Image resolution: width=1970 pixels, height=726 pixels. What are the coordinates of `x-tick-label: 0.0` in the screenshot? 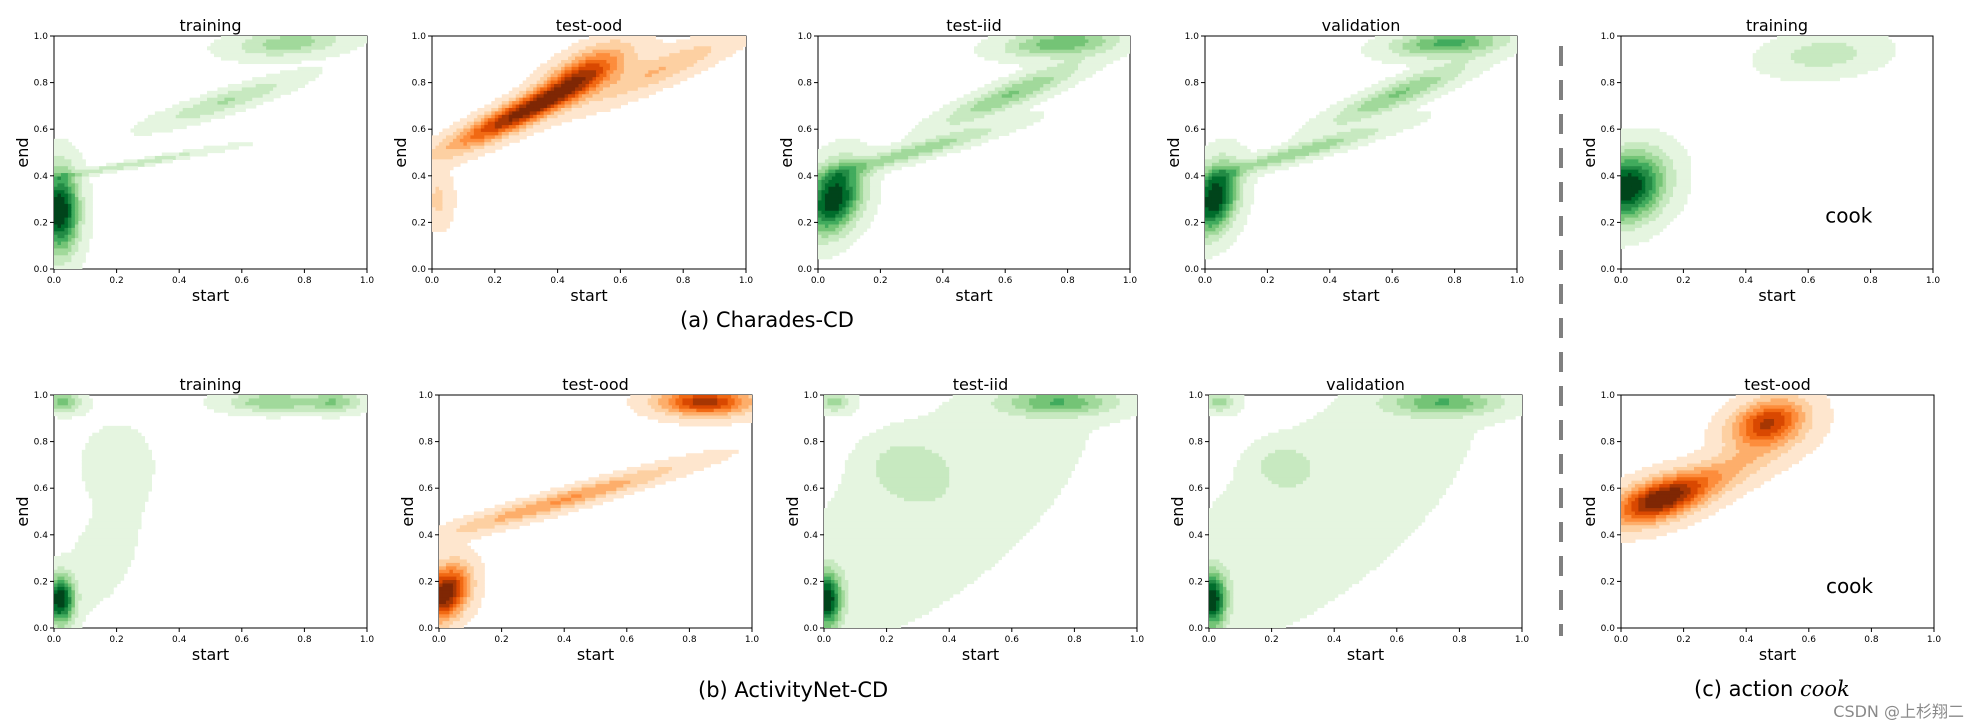 It's located at (1621, 640).